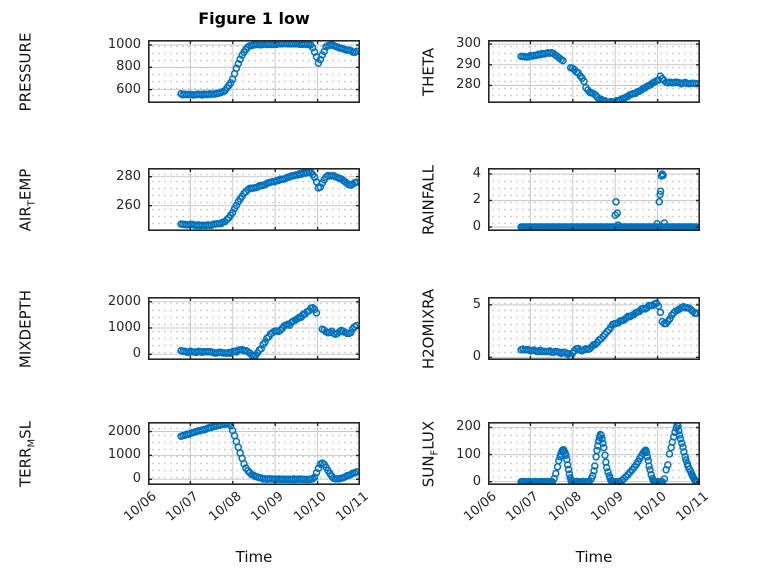 This screenshot has height=583, width=778. Describe the element at coordinates (128, 205) in the screenshot. I see `y-tick-label: 260` at that location.